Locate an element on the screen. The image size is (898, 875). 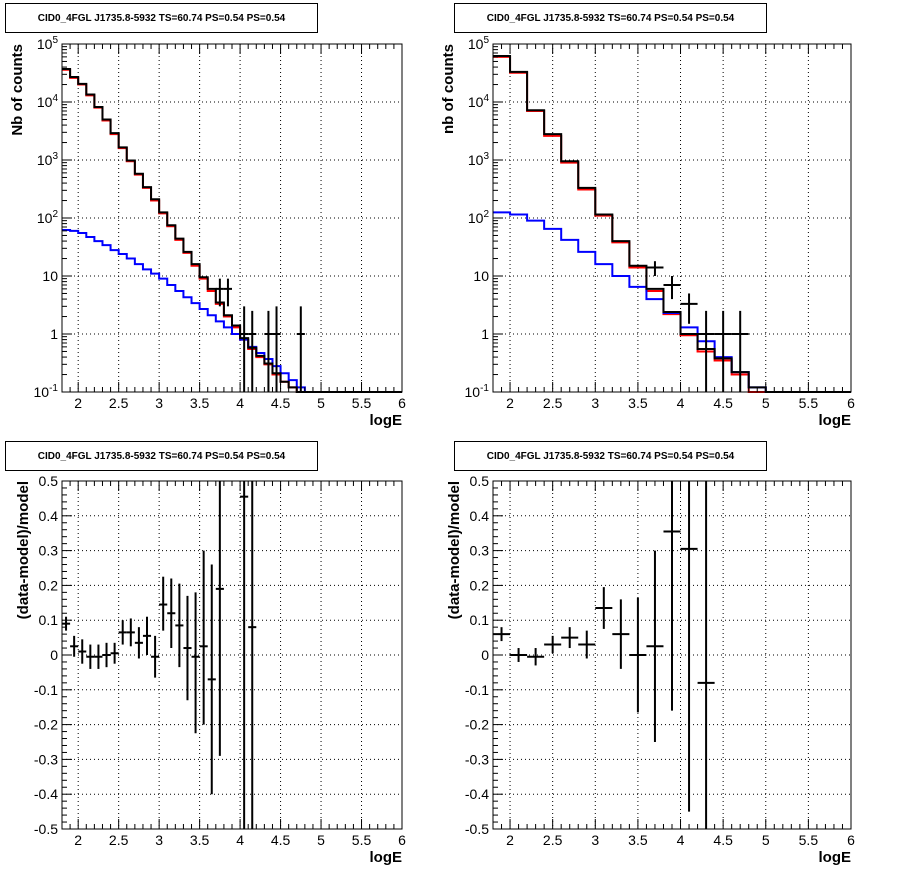
y-tick-label: 10² is located at coordinates (479, 217).